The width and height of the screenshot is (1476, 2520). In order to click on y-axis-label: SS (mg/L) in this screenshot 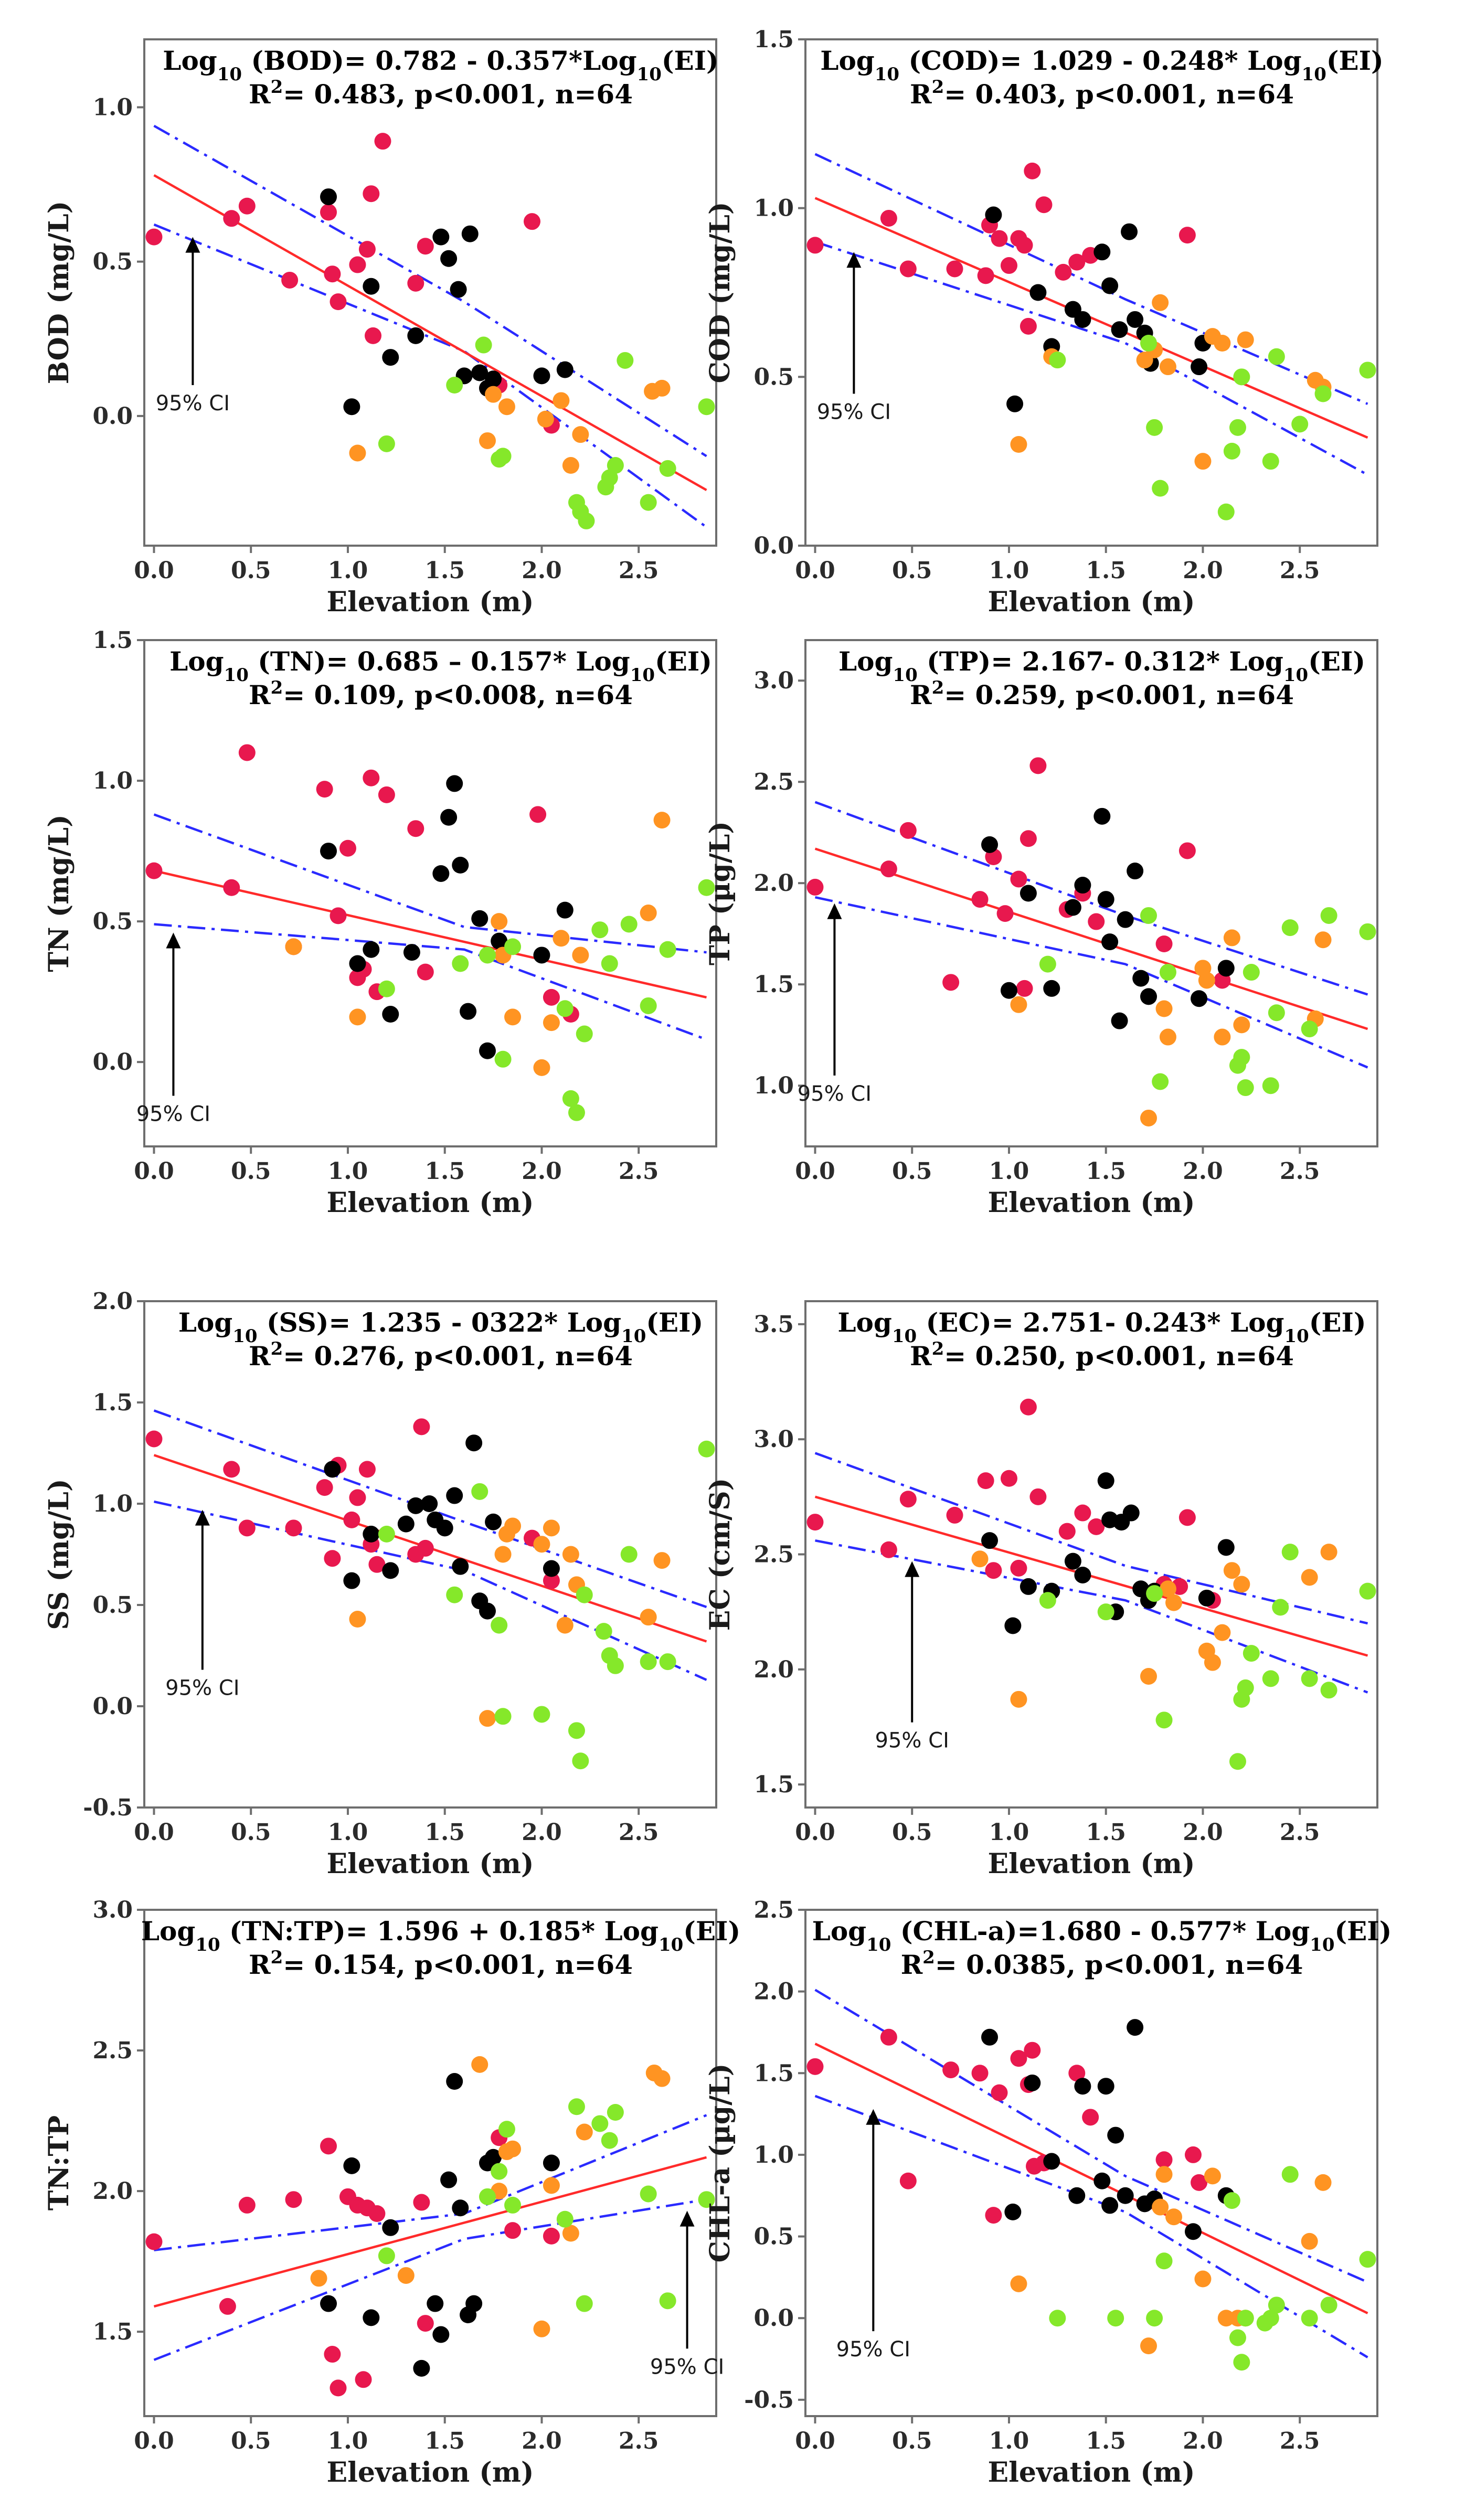, I will do `click(59, 1554)`.